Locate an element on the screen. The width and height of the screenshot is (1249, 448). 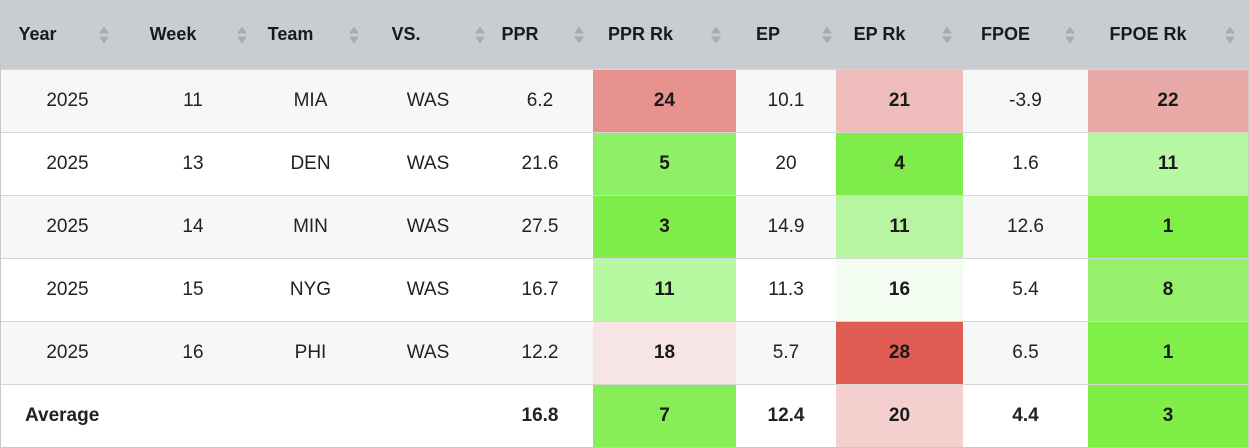
cell-ep-rk: 21 is located at coordinates (899, 100).